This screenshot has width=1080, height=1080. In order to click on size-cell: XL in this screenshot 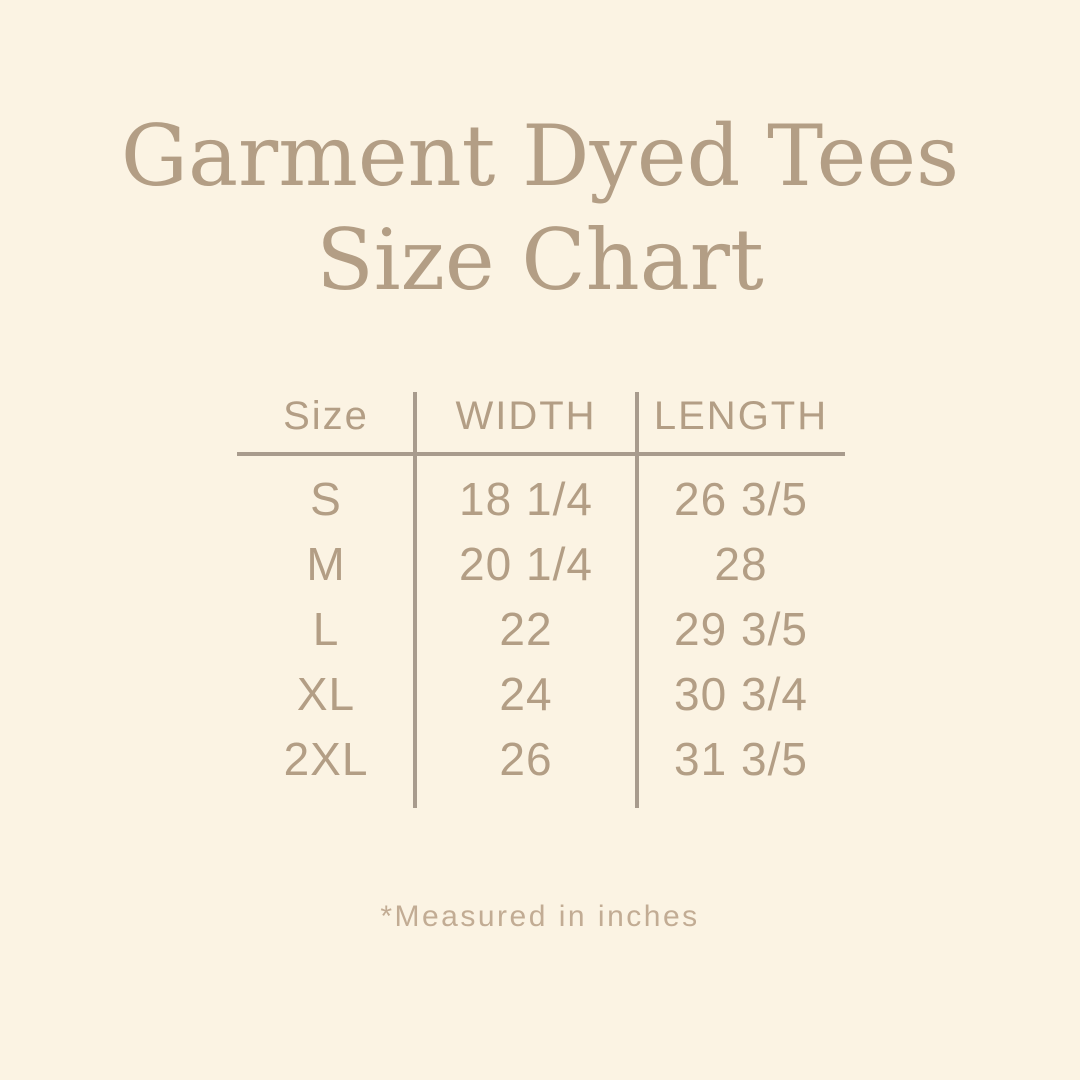, I will do `click(326, 693)`.